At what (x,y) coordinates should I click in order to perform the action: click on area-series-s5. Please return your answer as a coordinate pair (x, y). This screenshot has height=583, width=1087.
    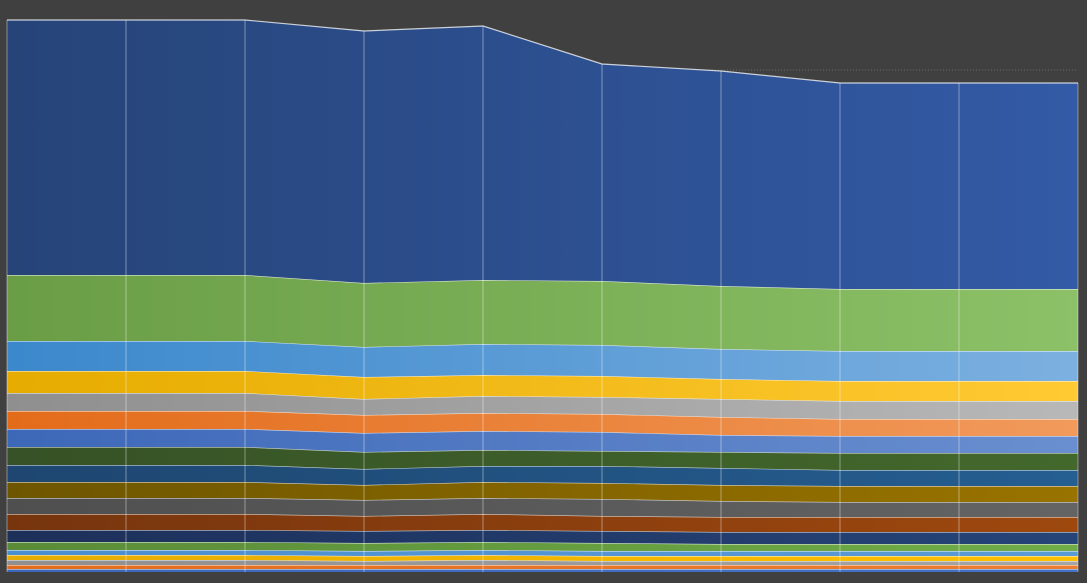
    Looking at the image, I should click on (542, 406).